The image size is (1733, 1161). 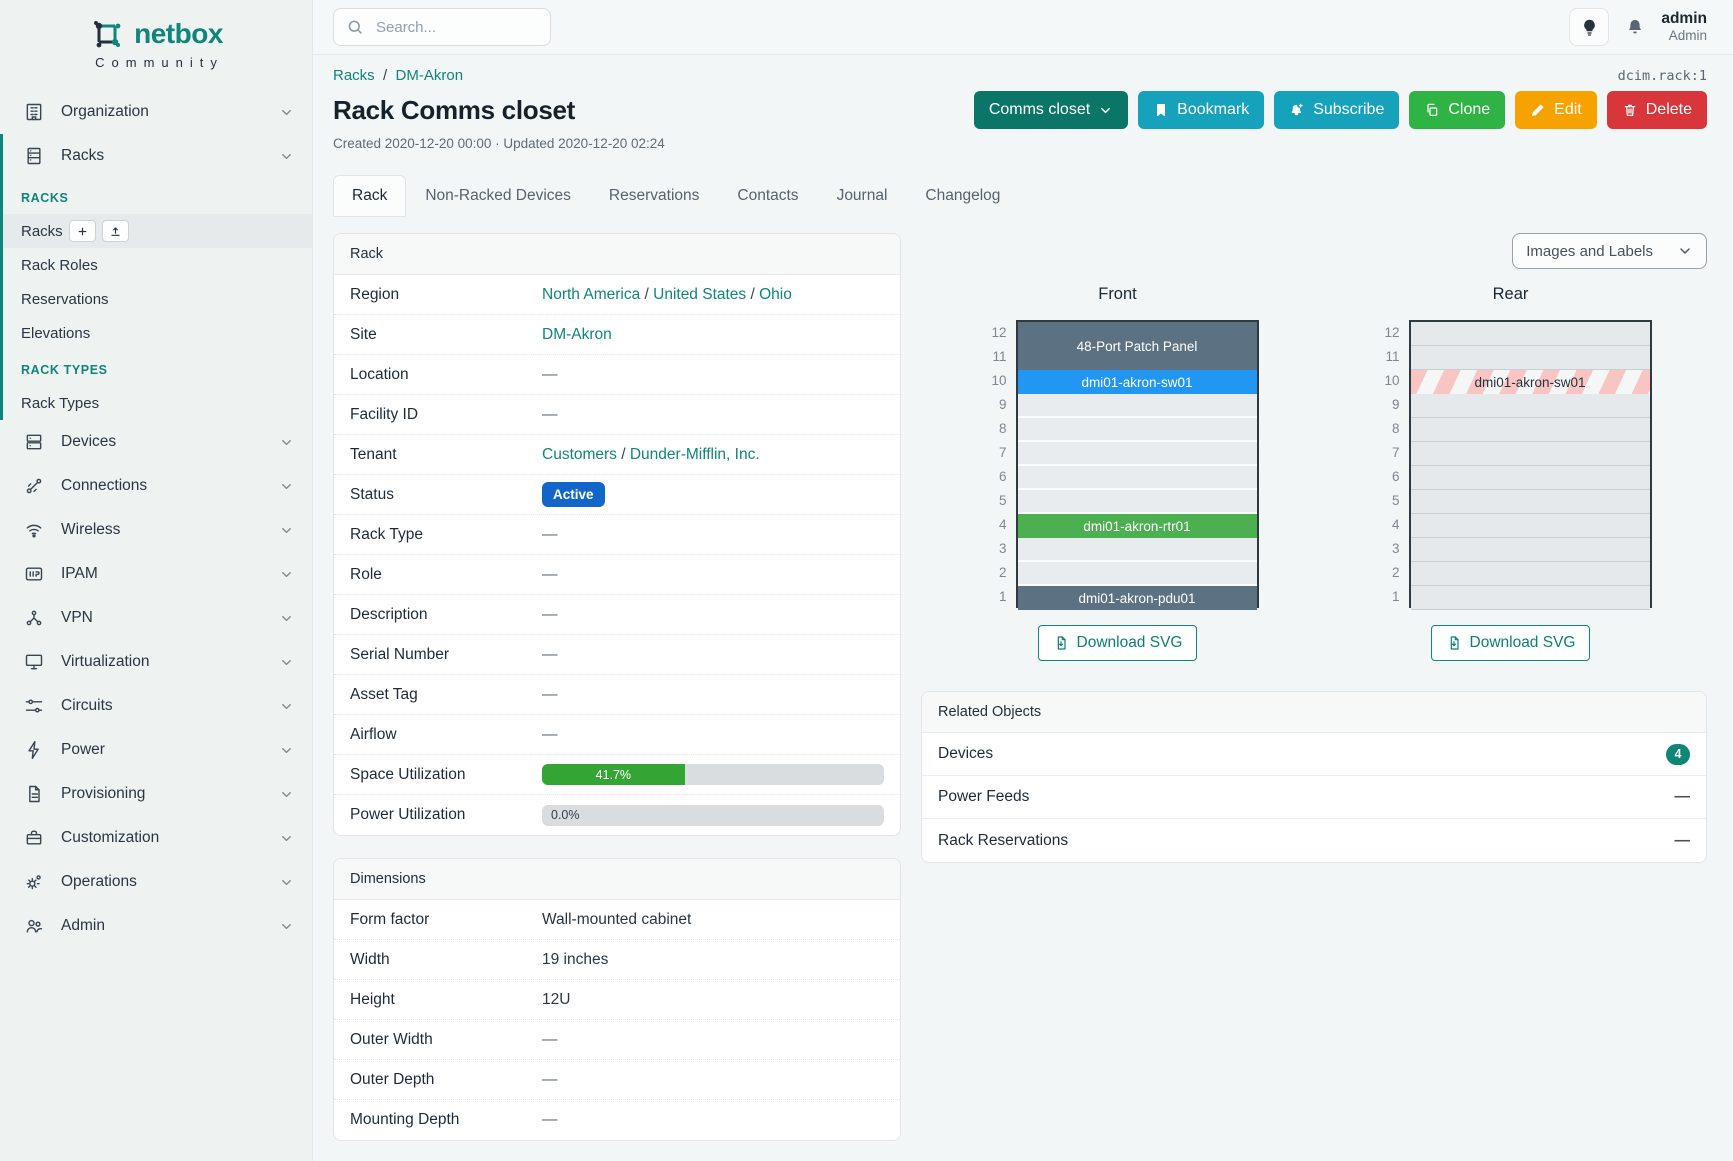 I want to click on edit-button: Edit, so click(x=1556, y=110).